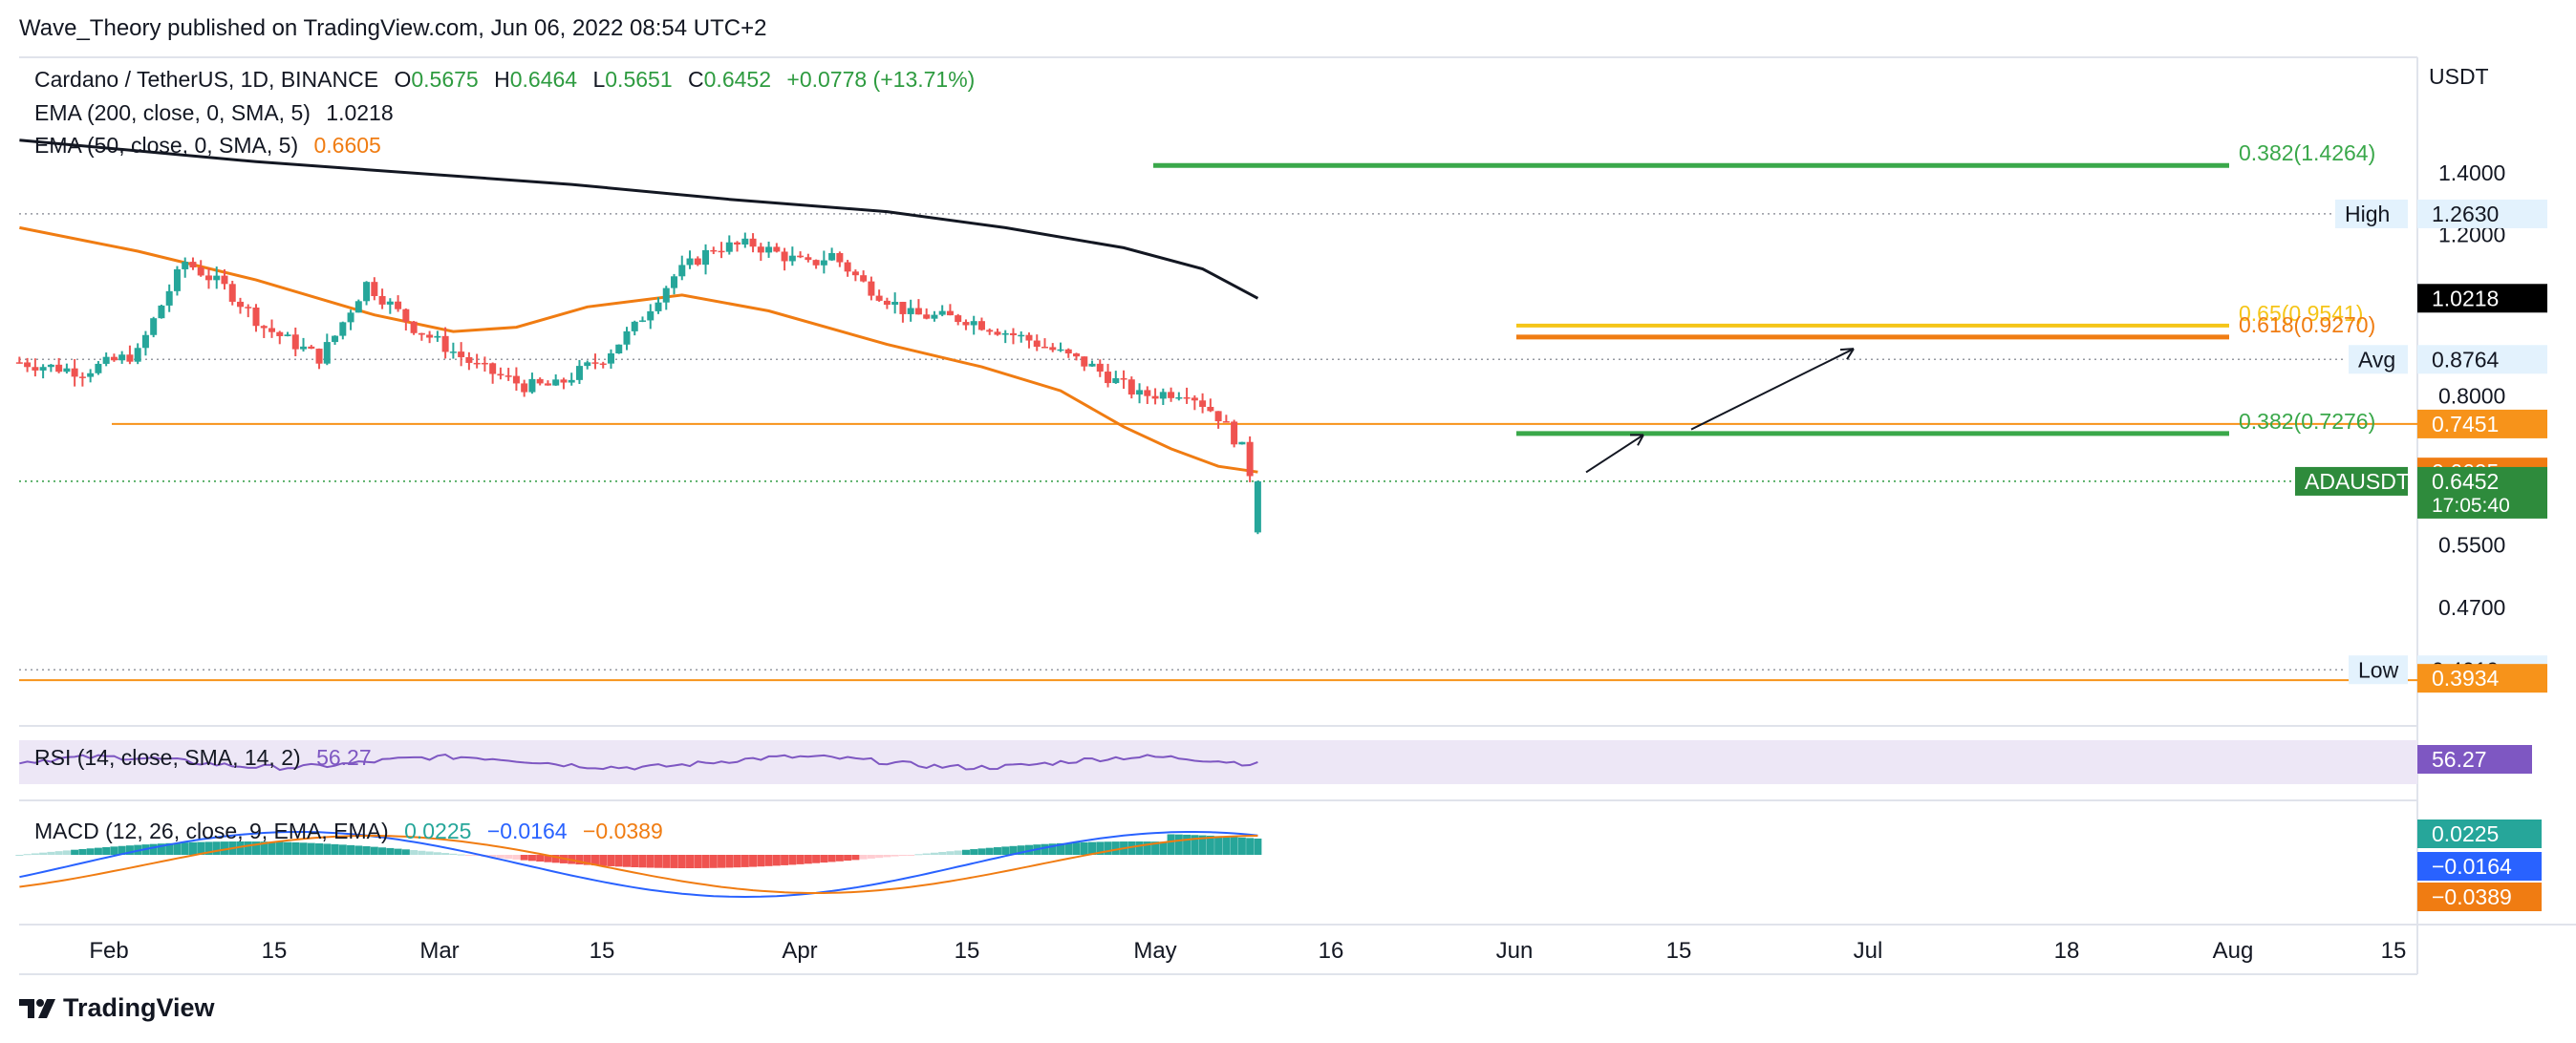 The height and width of the screenshot is (1043, 2576). Describe the element at coordinates (2471, 173) in the screenshot. I see `price-tick: 1.4000` at that location.